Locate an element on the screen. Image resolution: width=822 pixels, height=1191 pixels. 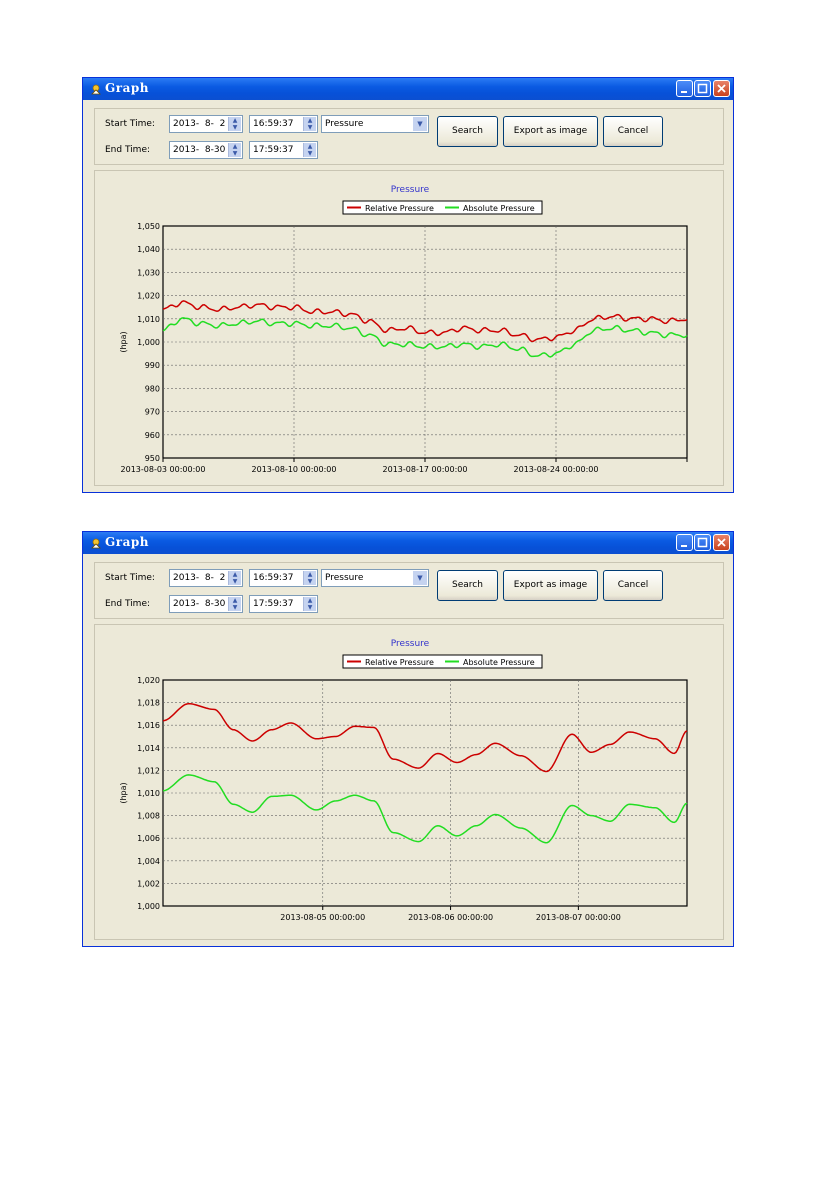
y-tick-label: 1,040 is located at coordinates (148, 249).